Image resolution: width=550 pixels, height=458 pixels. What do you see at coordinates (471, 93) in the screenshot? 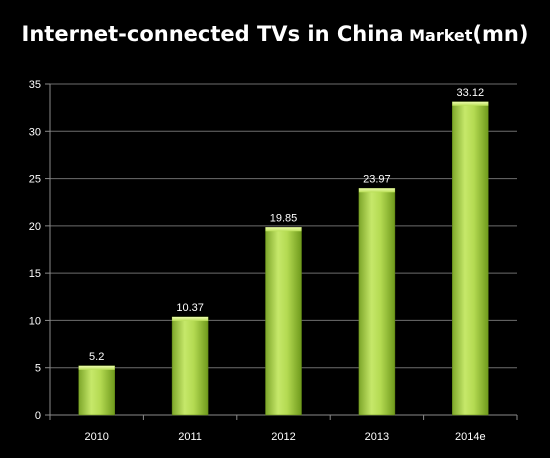
I see `data-label: 33.12` at bounding box center [471, 93].